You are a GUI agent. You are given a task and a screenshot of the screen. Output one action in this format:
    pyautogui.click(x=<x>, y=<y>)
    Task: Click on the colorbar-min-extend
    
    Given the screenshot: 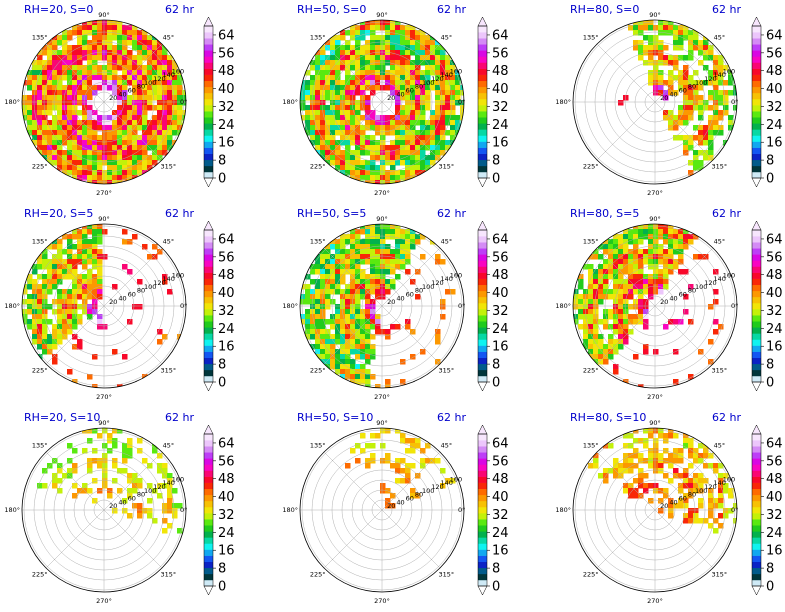 What is the action you would take?
    pyautogui.click(x=756, y=182)
    